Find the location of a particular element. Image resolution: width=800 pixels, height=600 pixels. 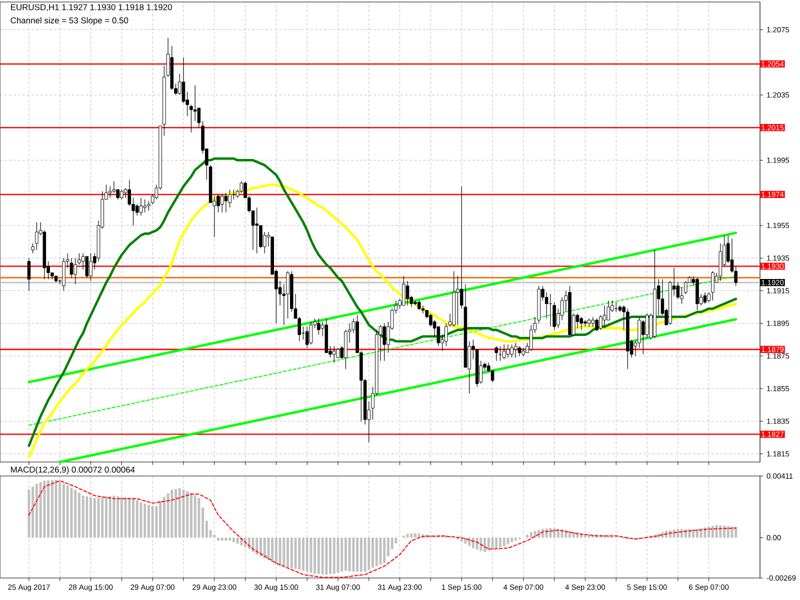

text: Channel size = 53 Slope = 0.50 is located at coordinates (69, 21).